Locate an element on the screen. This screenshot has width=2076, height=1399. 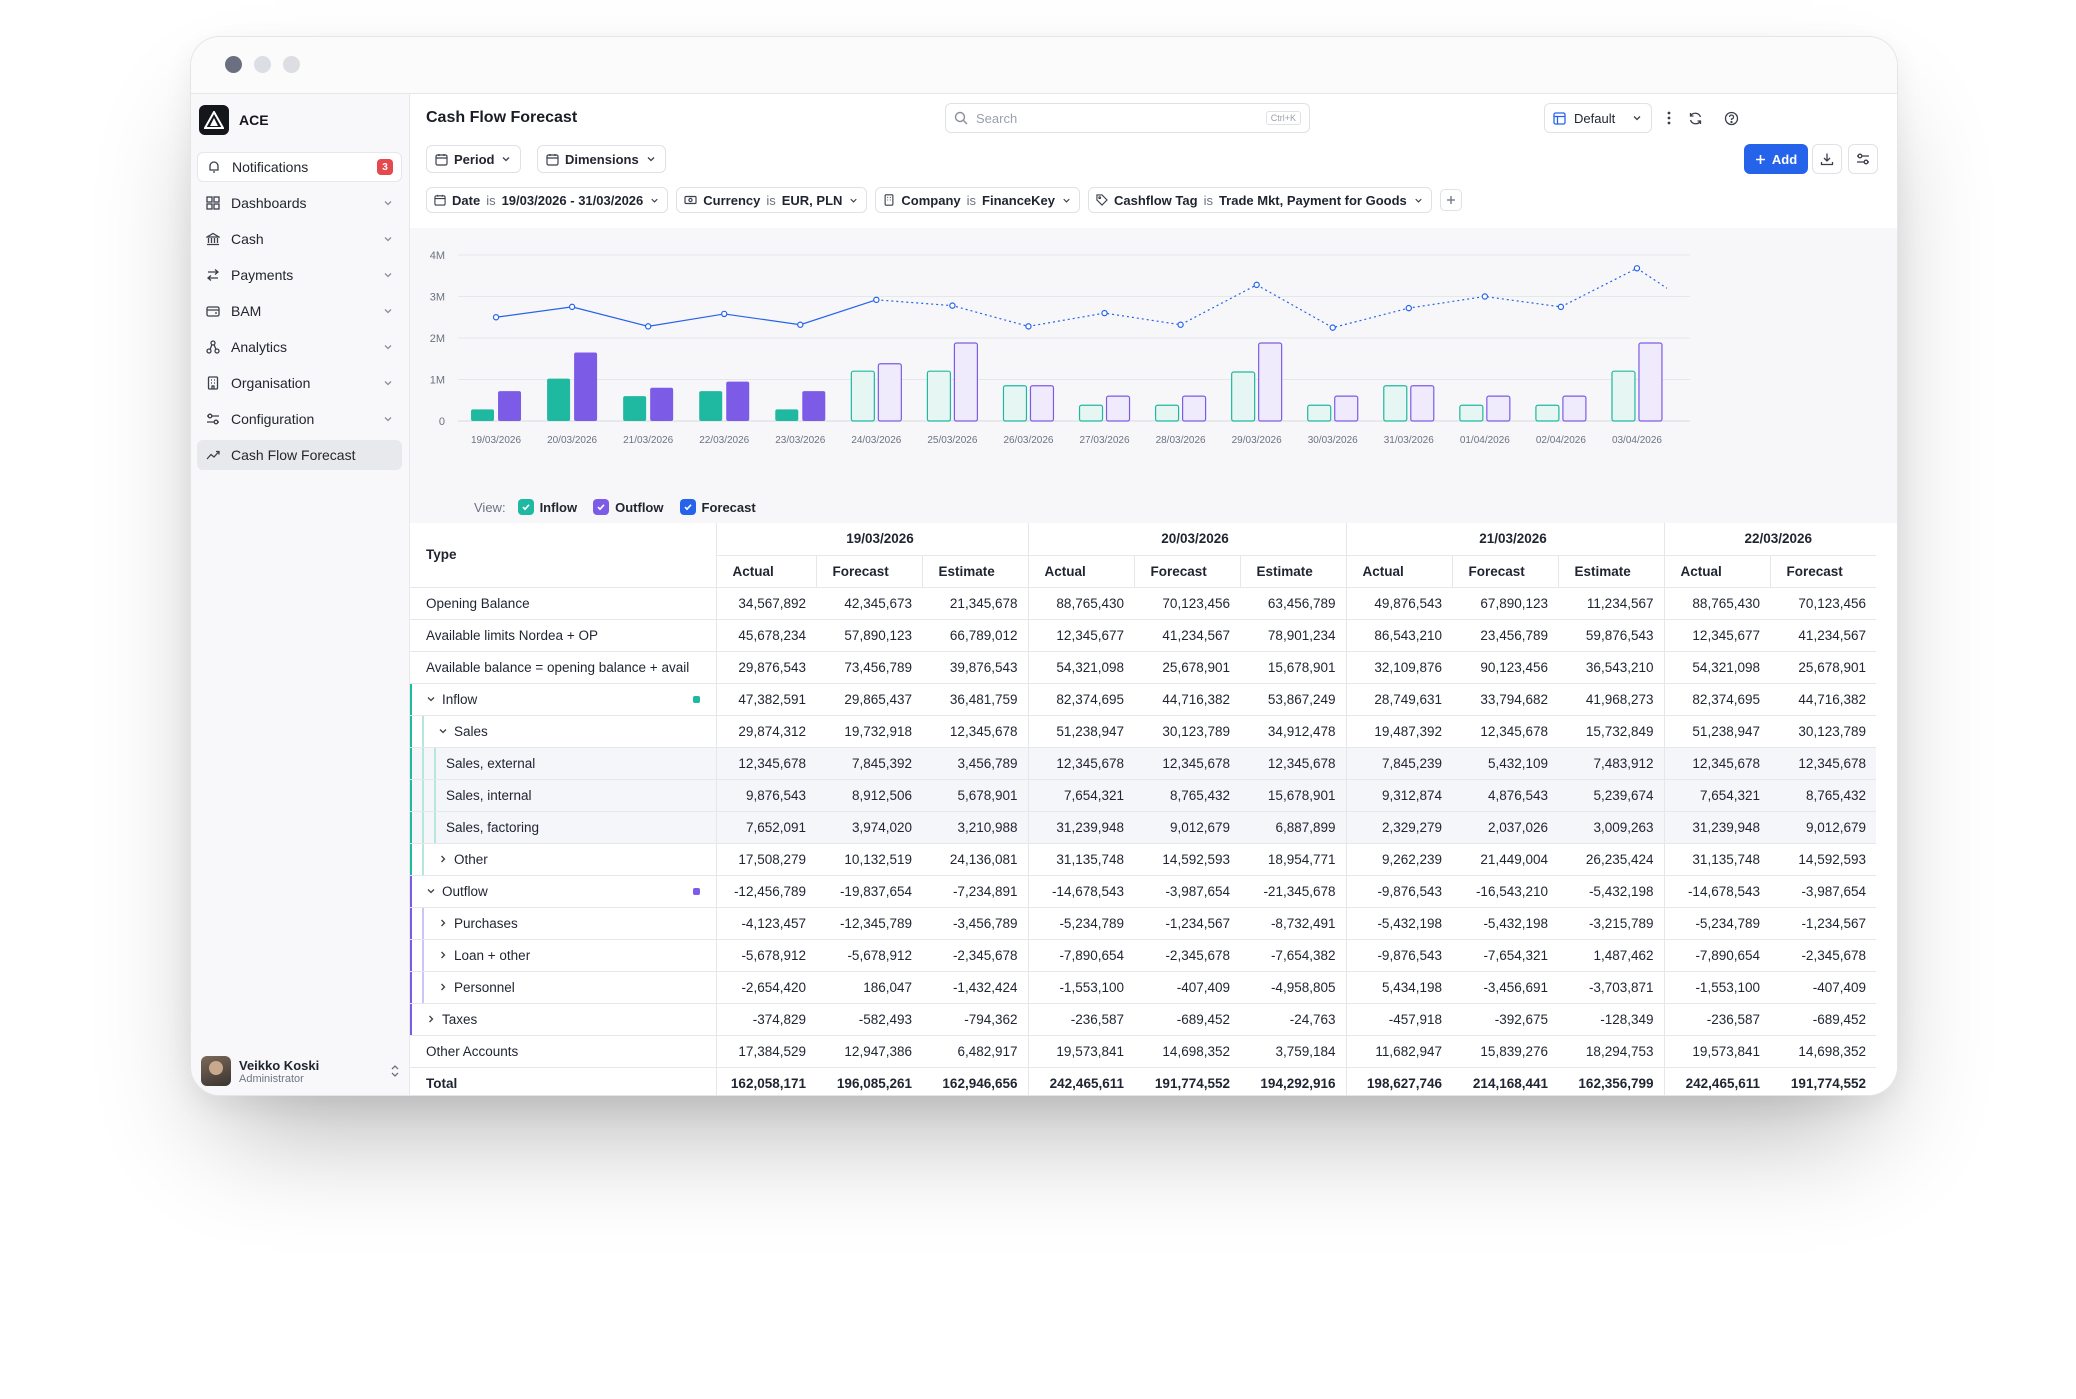
date-header: 22/03/2026 is located at coordinates (1769, 539).